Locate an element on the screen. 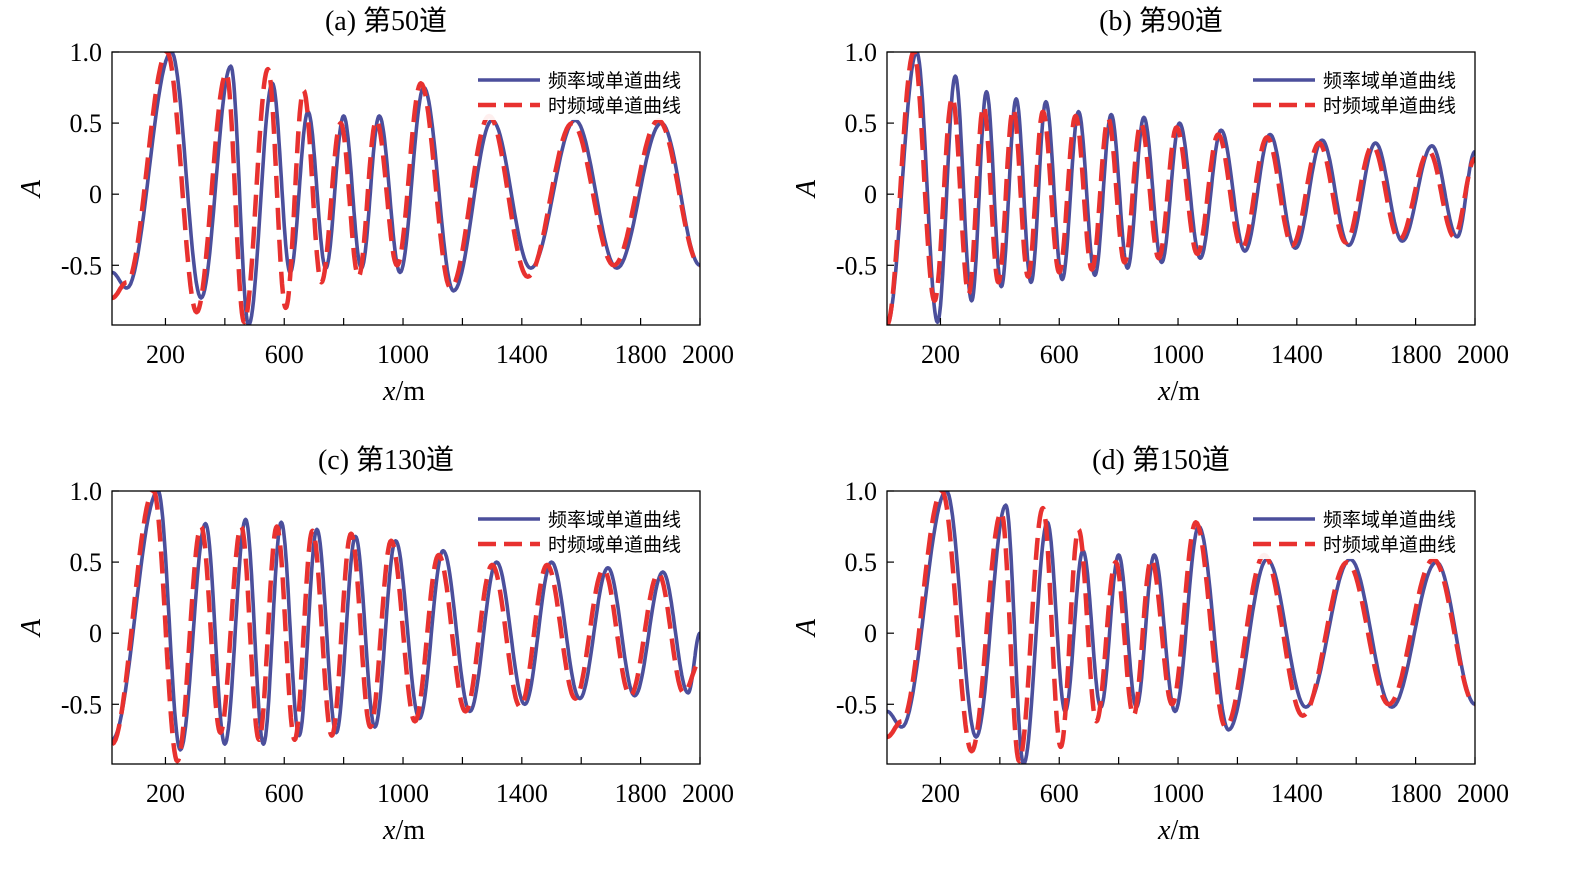 This screenshot has width=1596, height=879. chart-title: (b) 第90道 is located at coordinates (1161, 21).